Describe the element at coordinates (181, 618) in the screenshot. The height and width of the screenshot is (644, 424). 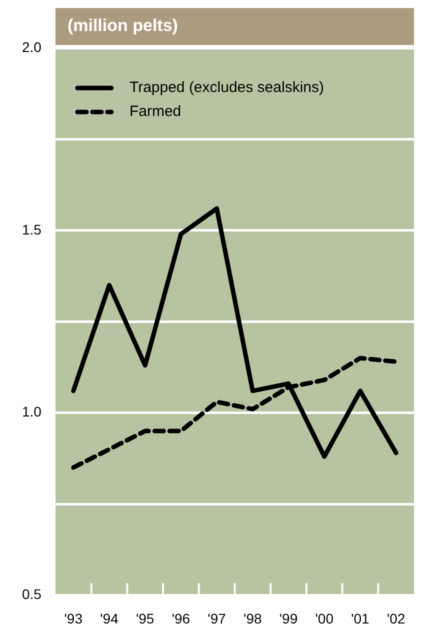
I see `x-tick-label: '96` at that location.